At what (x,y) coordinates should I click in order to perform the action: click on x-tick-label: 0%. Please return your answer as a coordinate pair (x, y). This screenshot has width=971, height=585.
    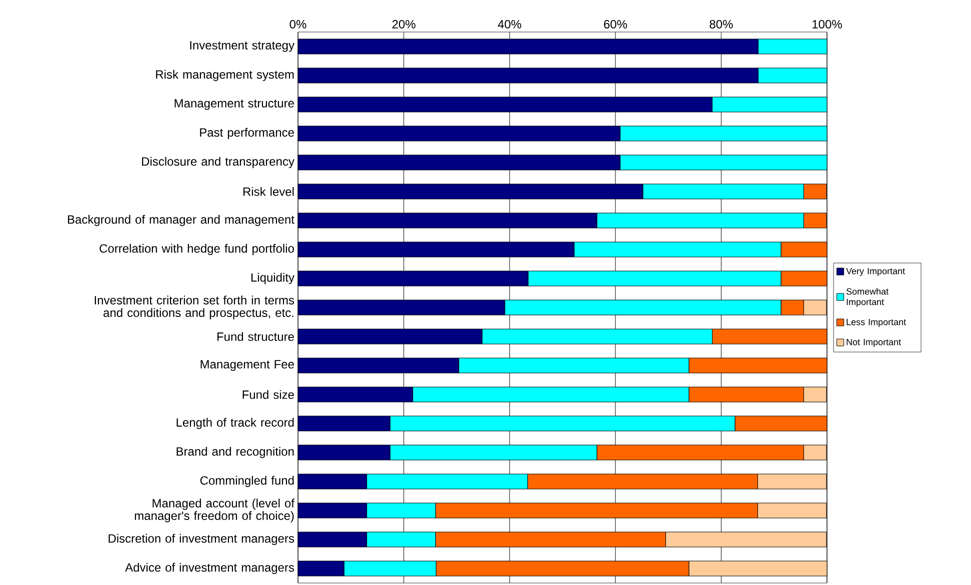
    Looking at the image, I should click on (298, 24).